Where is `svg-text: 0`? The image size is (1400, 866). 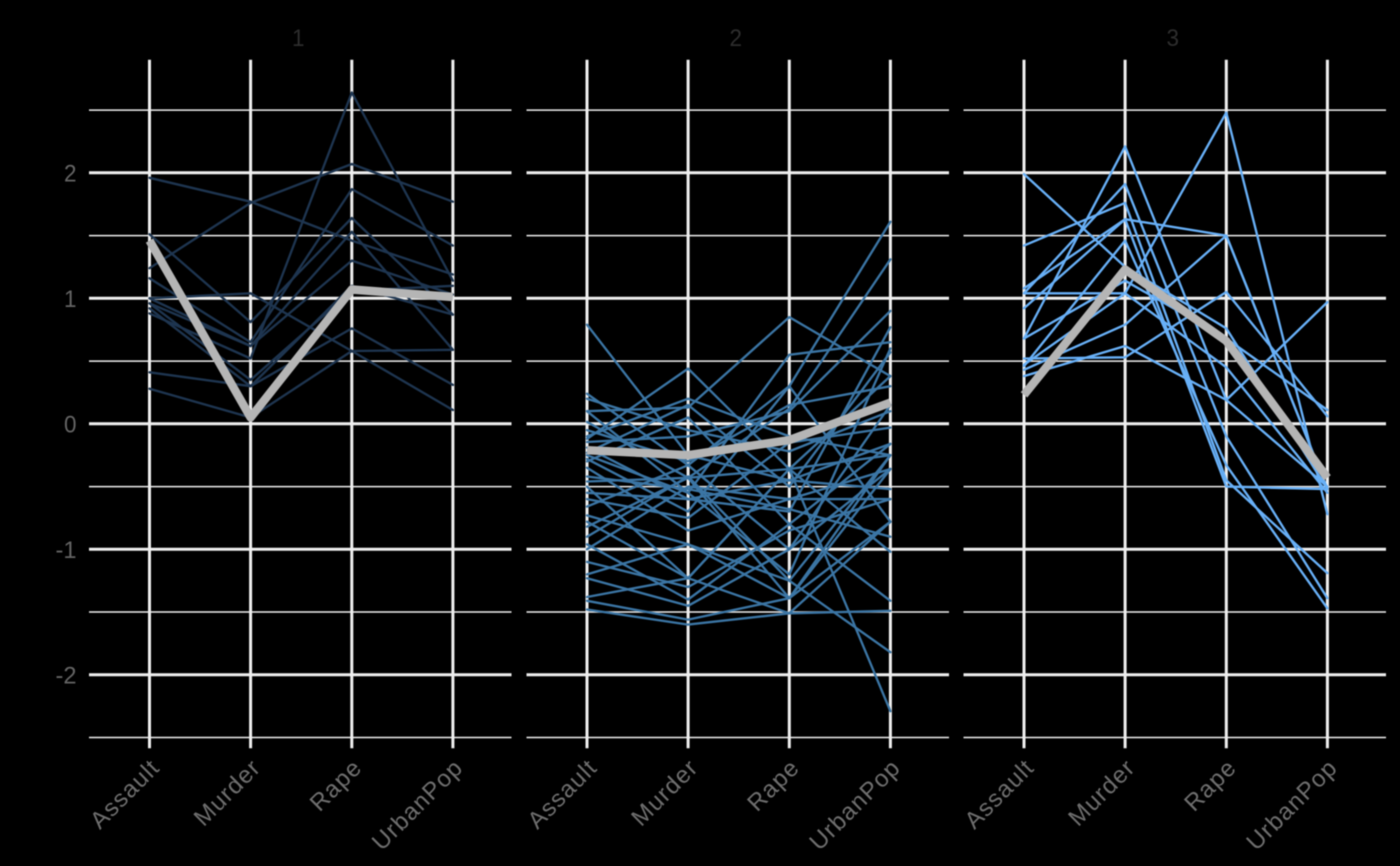
svg-text: 0 is located at coordinates (70, 424).